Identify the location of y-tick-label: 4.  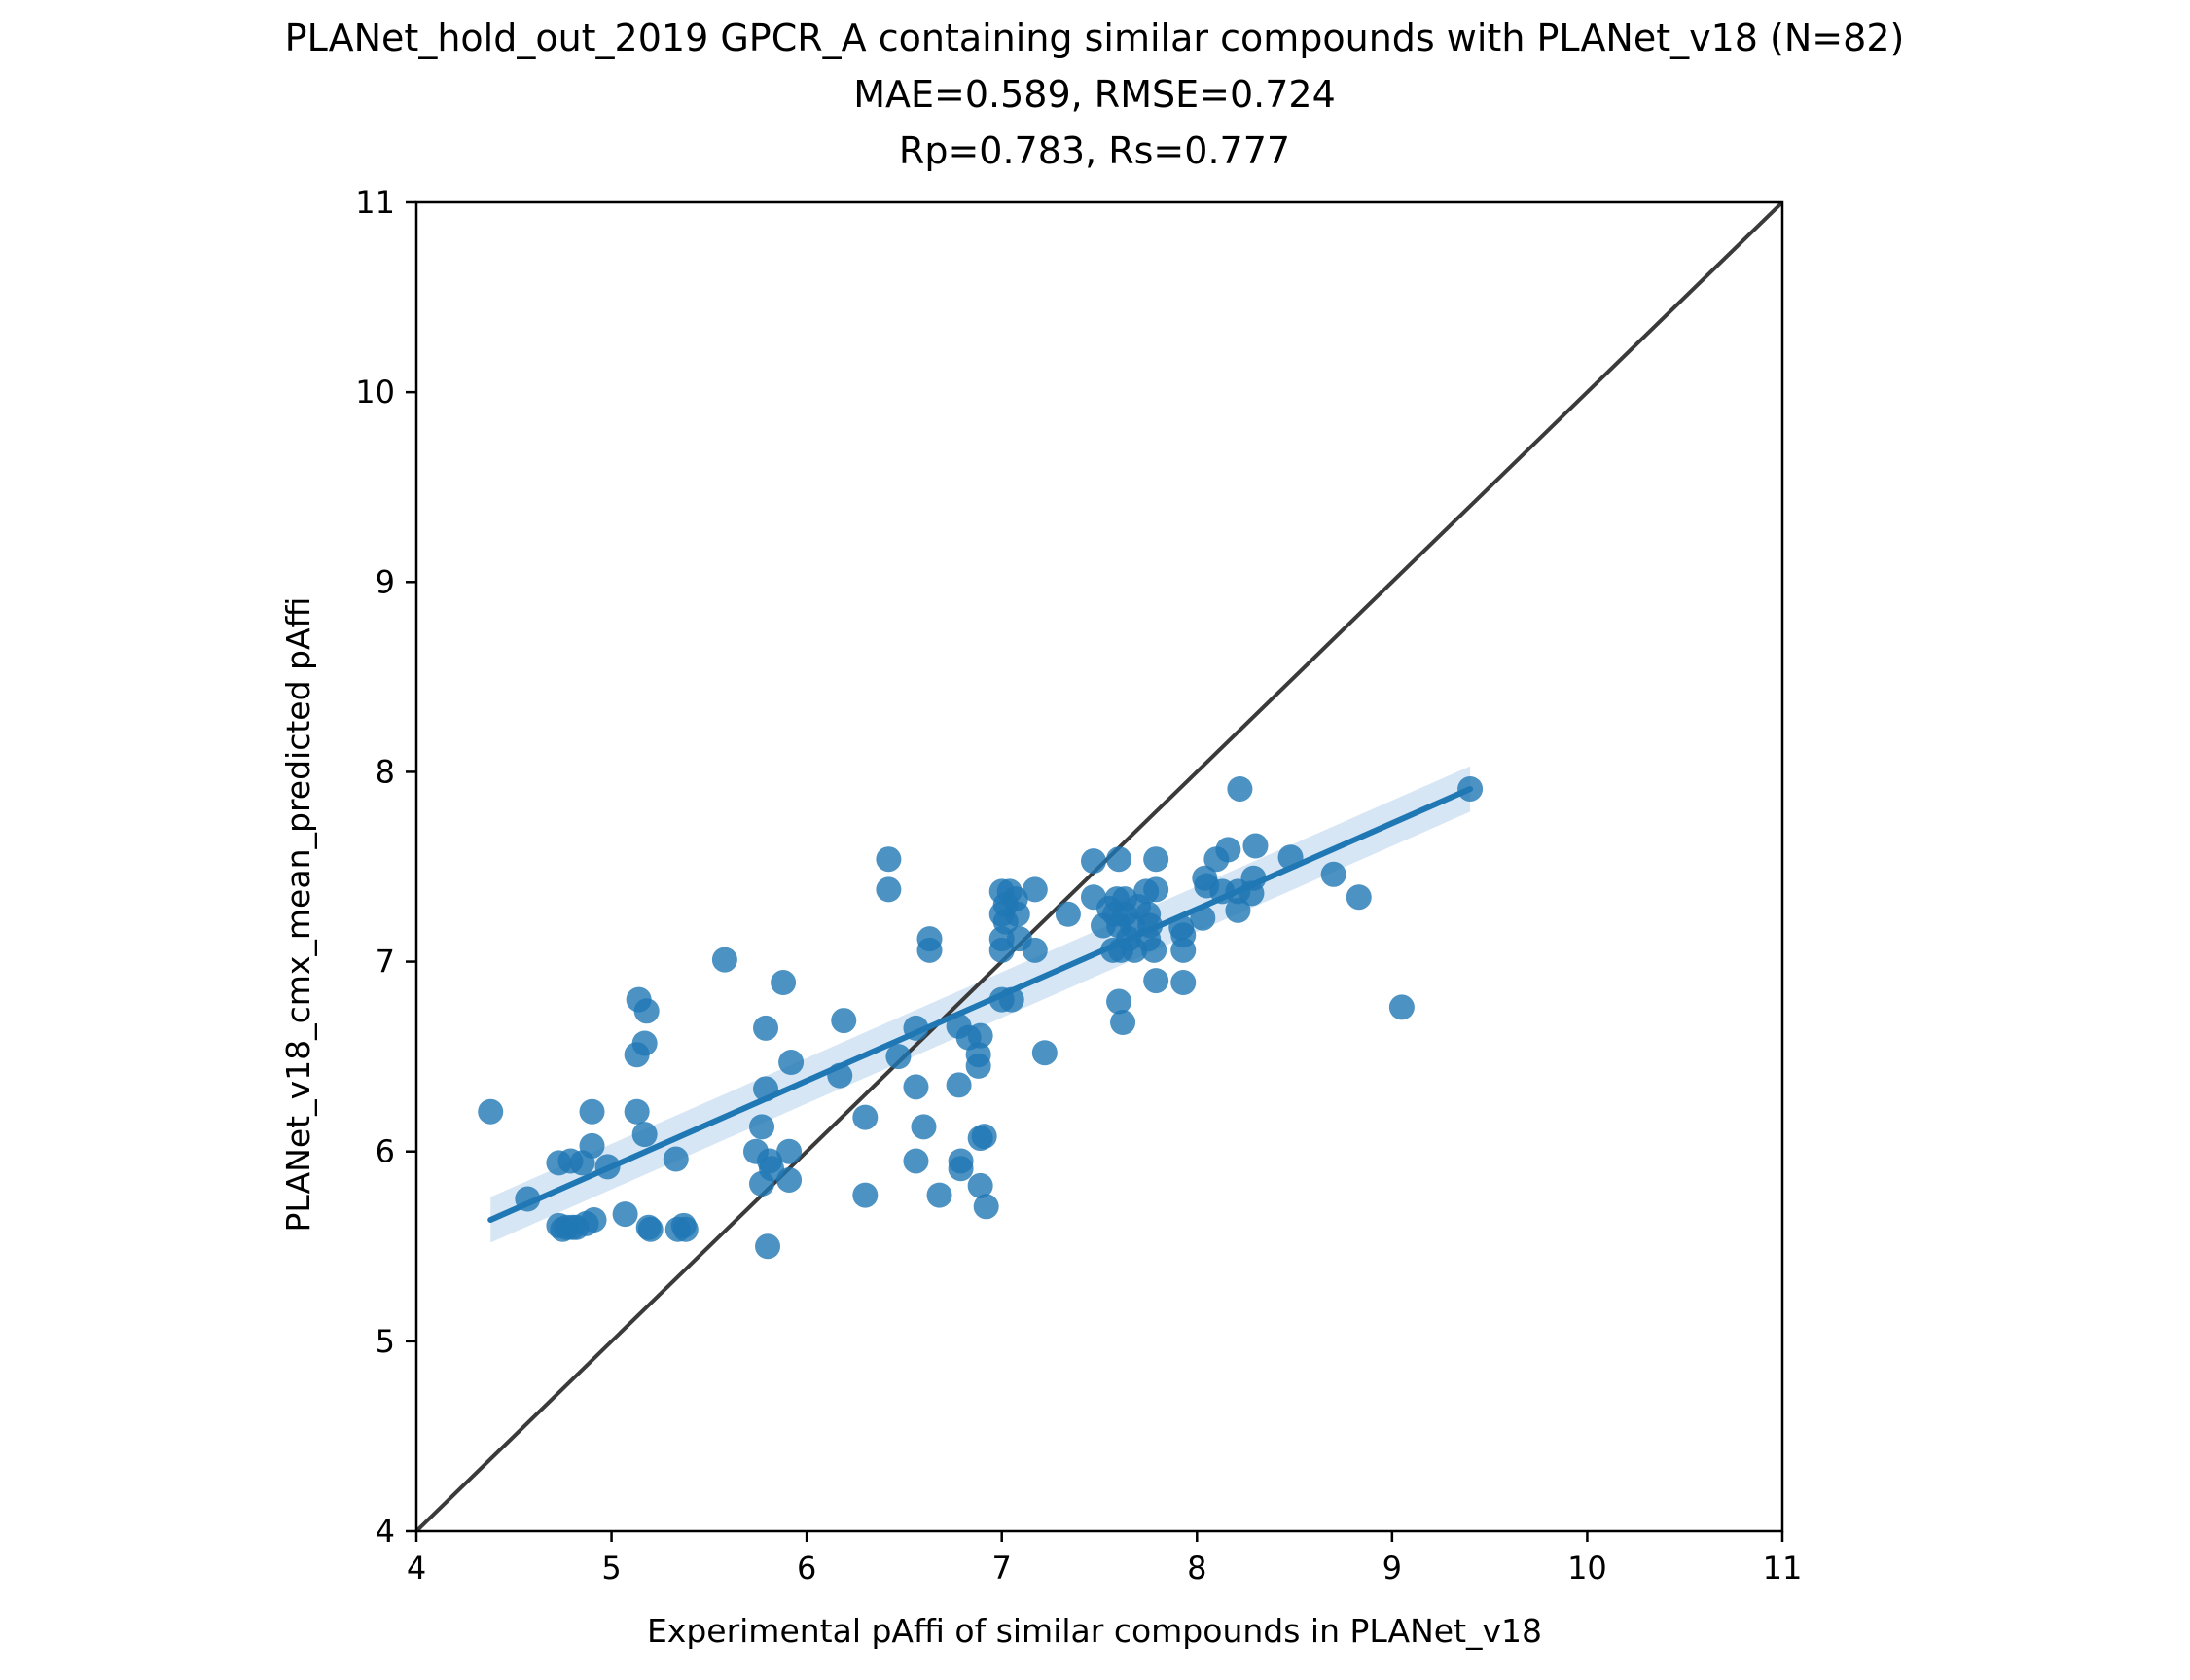
(385, 1531).